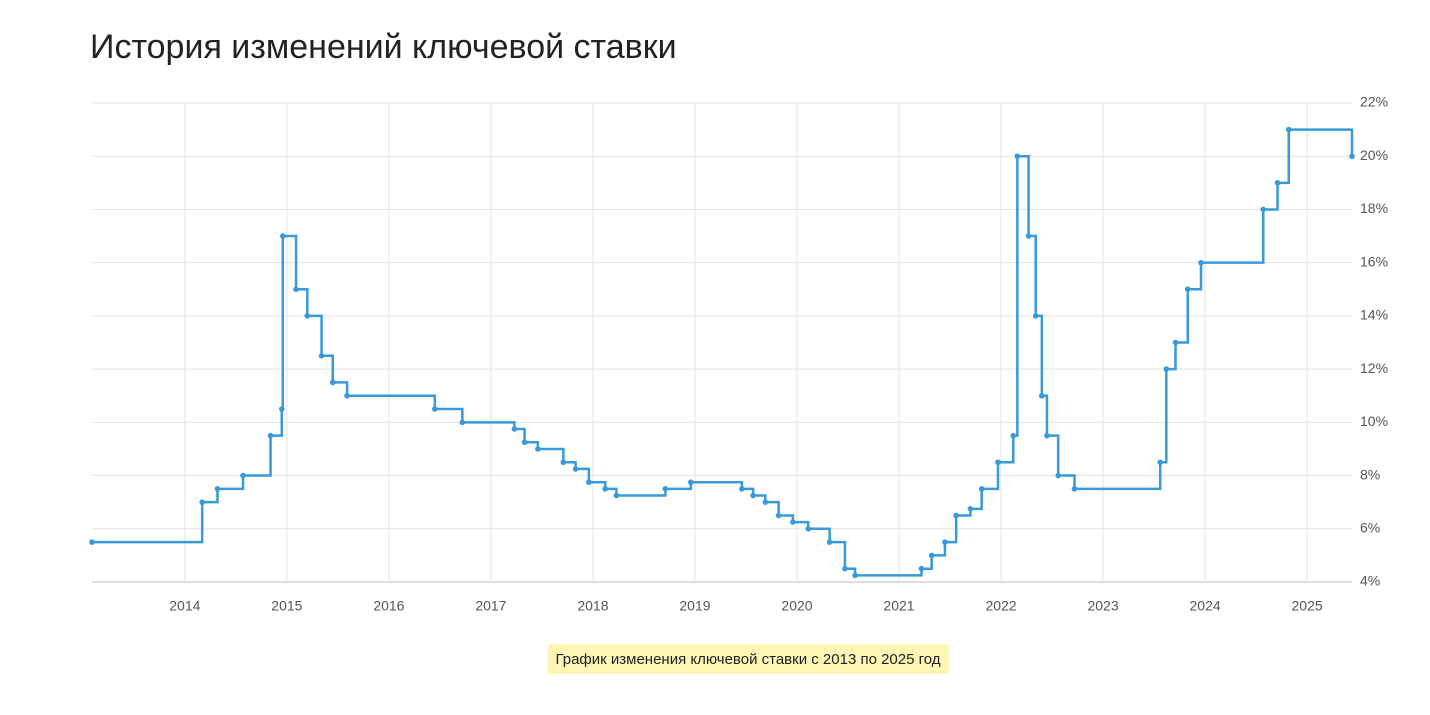  I want to click on chart-title: История изменений ключевой ставки, so click(383, 47).